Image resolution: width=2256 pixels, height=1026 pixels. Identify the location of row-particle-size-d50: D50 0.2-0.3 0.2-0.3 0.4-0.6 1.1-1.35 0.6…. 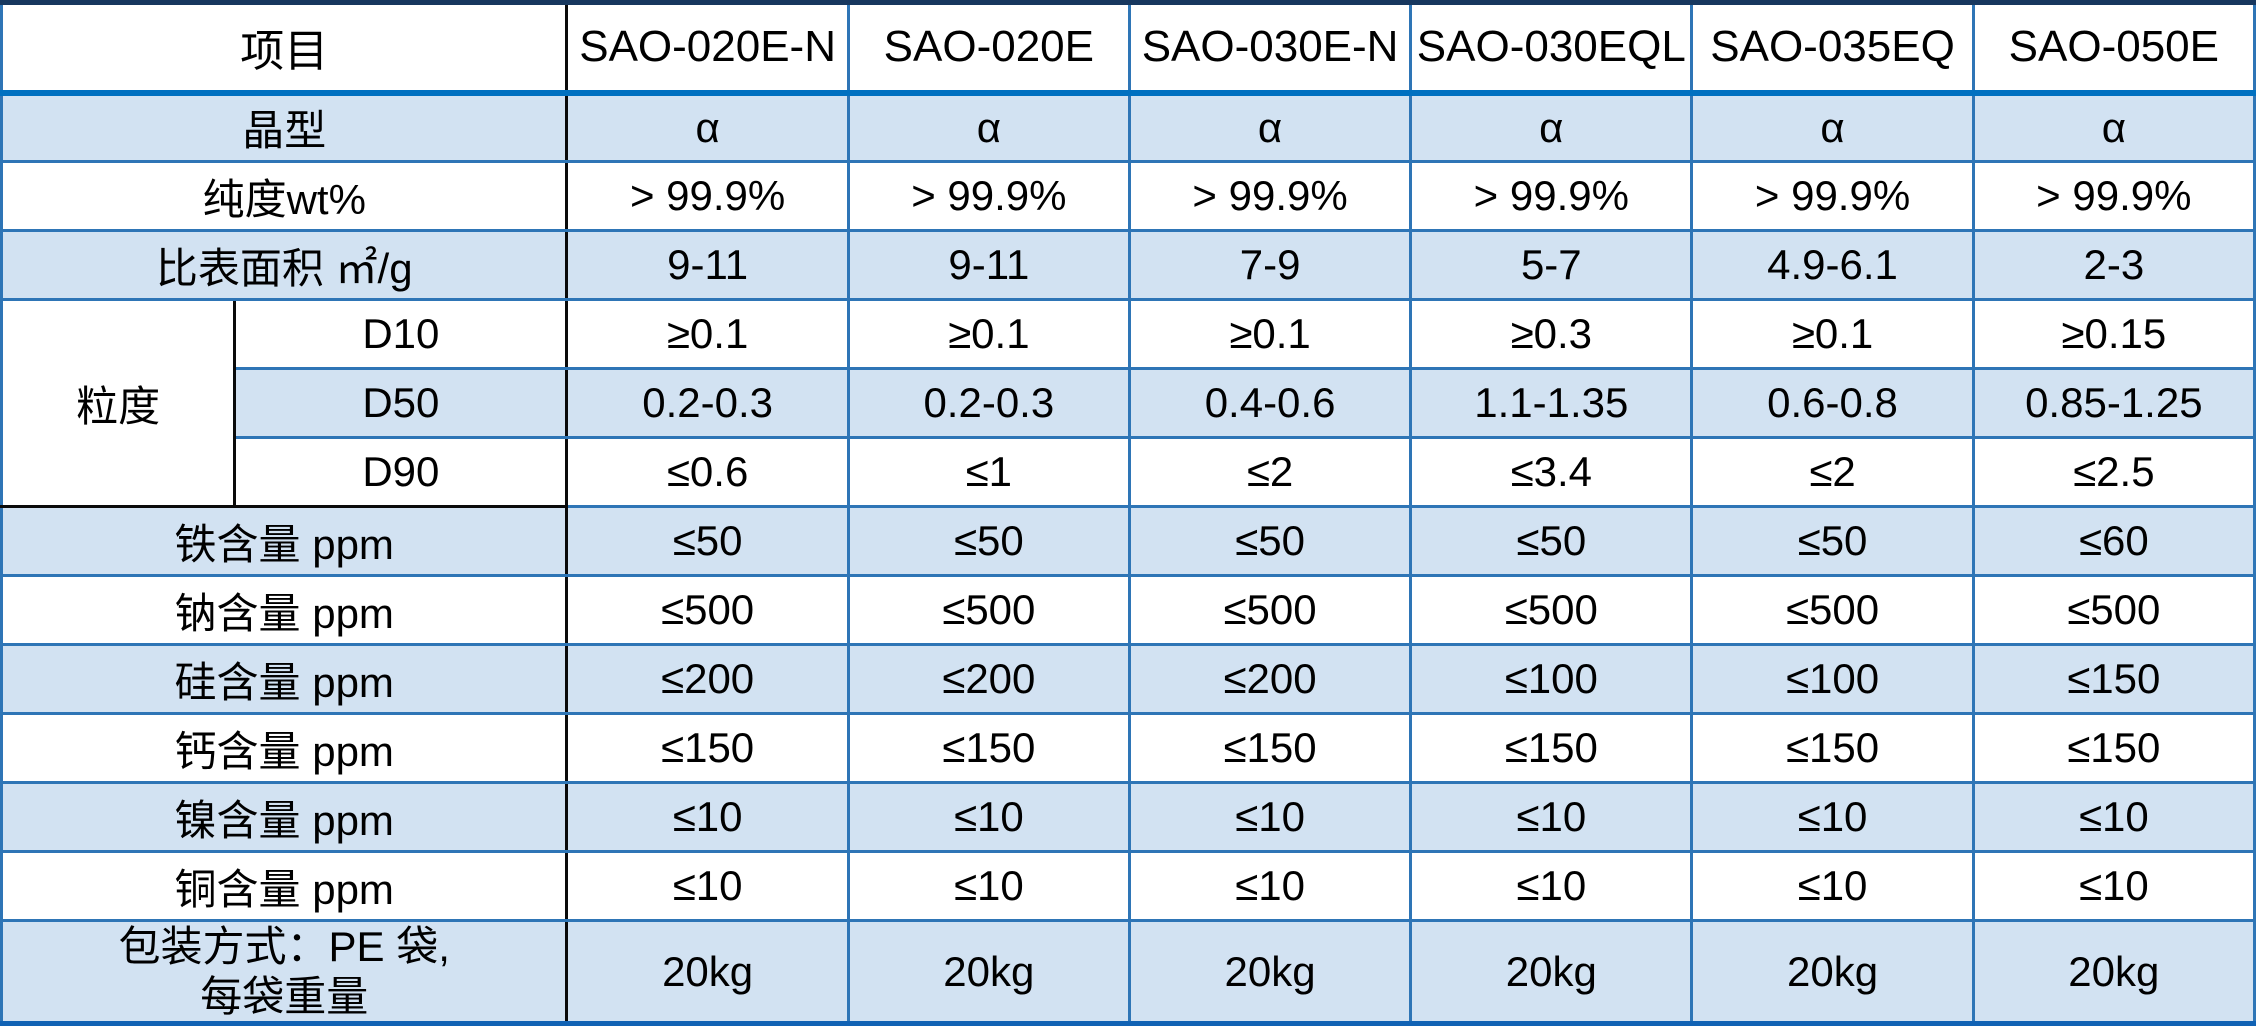
(1129, 403).